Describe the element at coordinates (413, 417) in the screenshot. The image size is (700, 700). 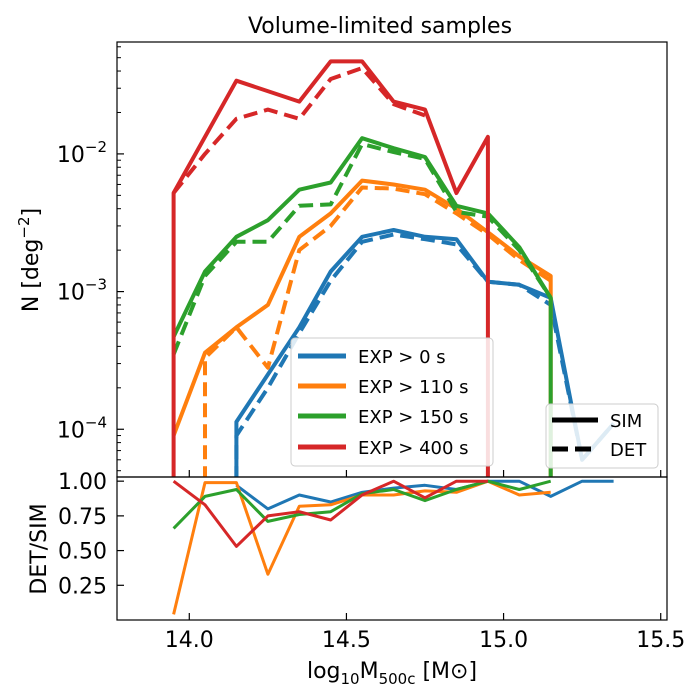
I see `legend-label-2: EXP > 150 s` at that location.